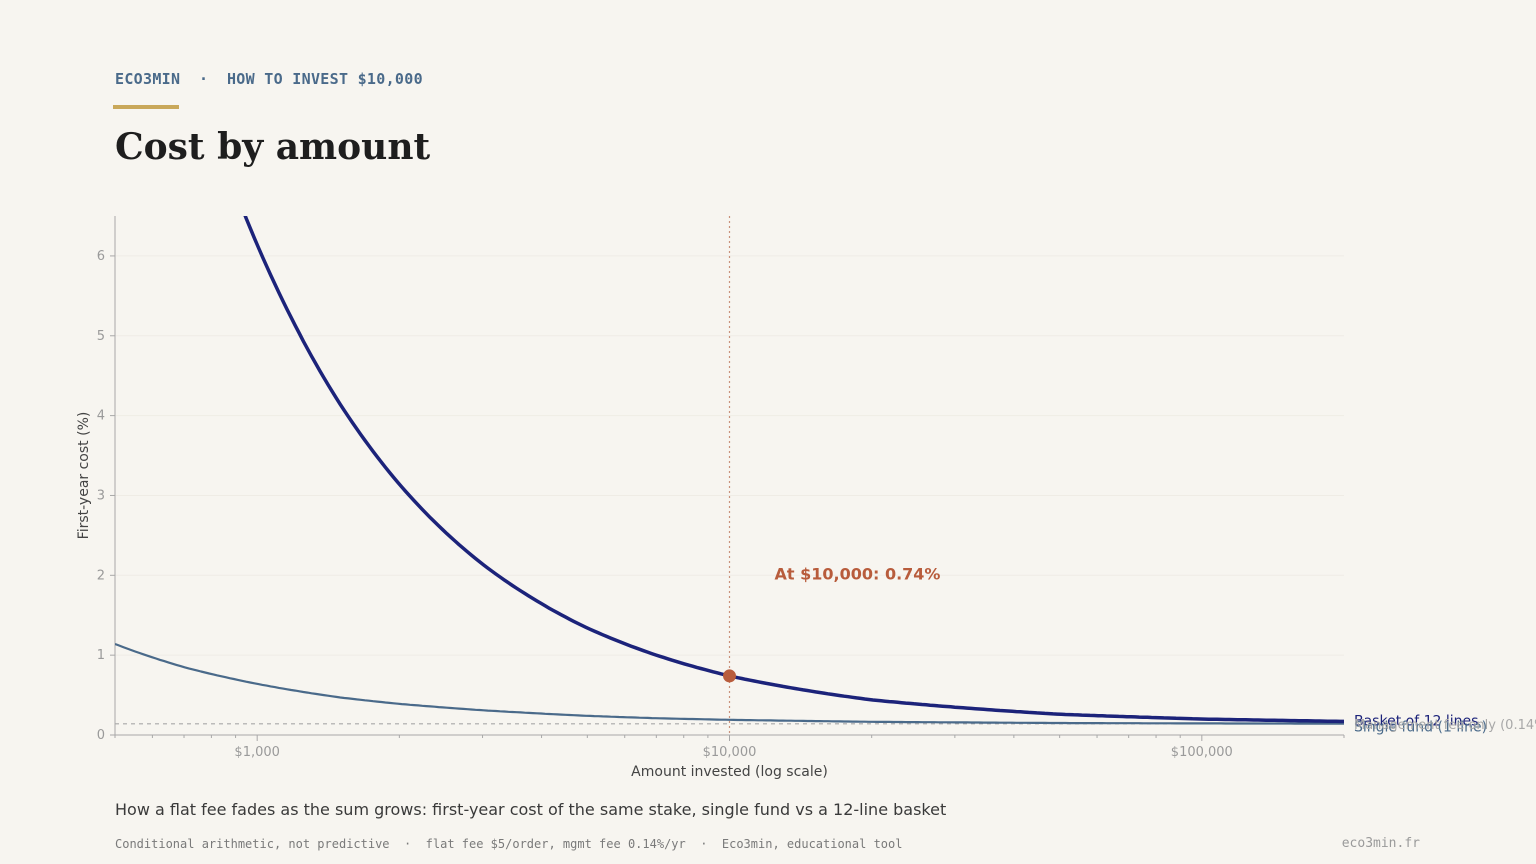 The height and width of the screenshot is (864, 1536). I want to click on y-tick-label: 3, so click(101, 495).